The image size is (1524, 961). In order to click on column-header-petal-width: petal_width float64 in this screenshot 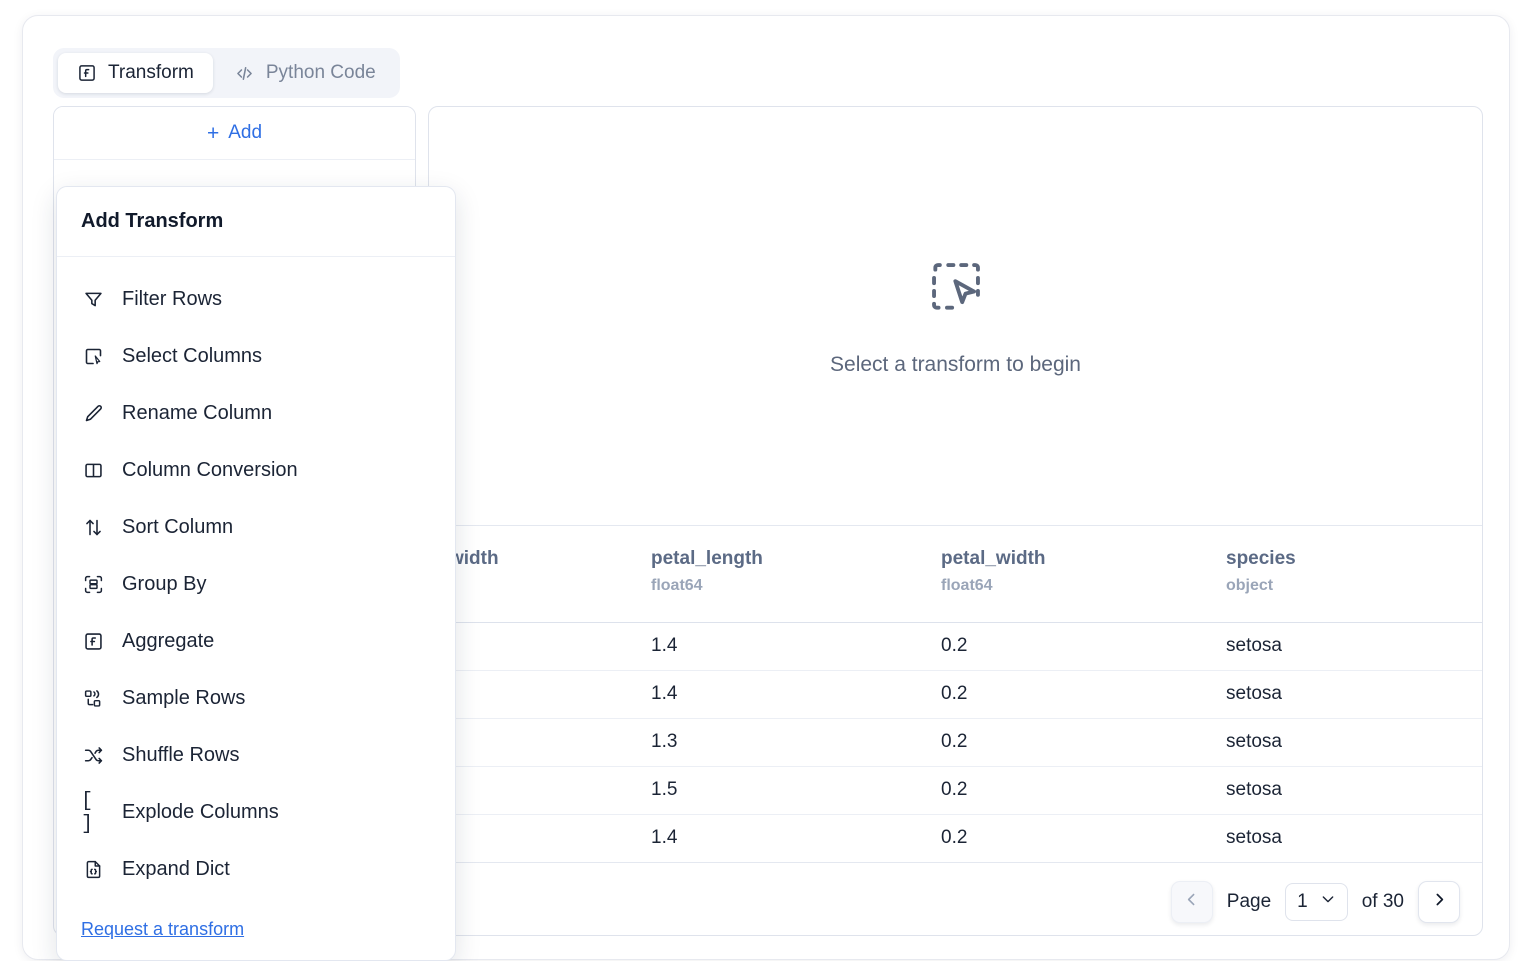, I will do `click(1083, 574)`.